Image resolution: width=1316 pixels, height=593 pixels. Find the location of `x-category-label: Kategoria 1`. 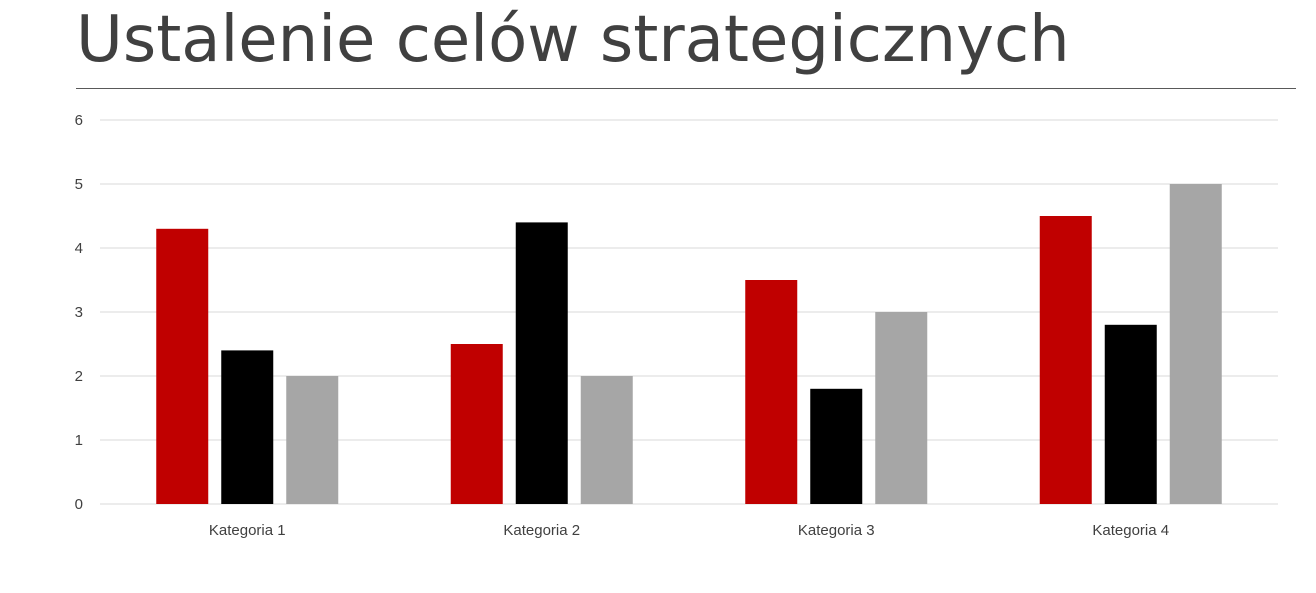

x-category-label: Kategoria 1 is located at coordinates (247, 530).